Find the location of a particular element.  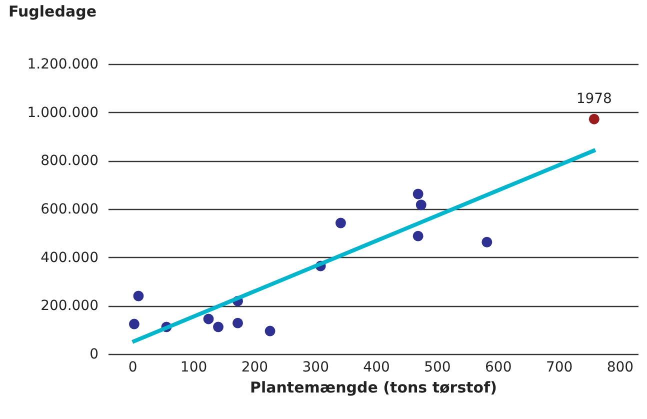

y-tick-label: 400.000 is located at coordinates (69, 258).